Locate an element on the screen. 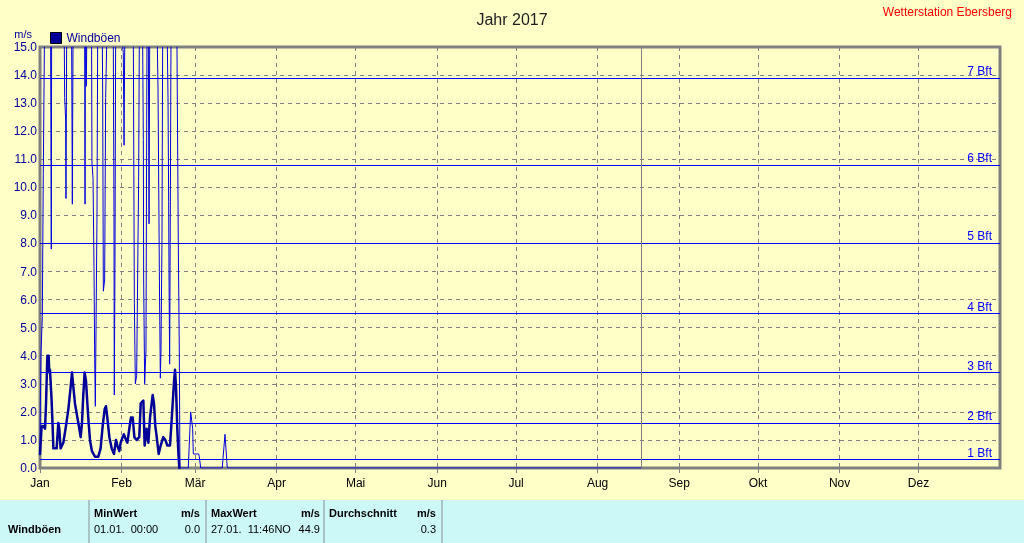  y-tick-label: 4.0 is located at coordinates (29, 355).